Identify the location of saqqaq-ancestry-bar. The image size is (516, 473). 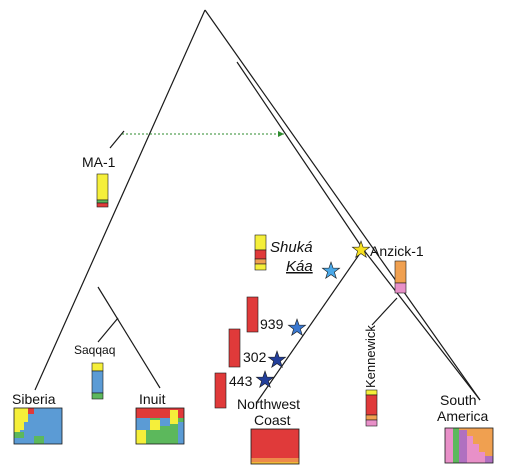
(97, 381).